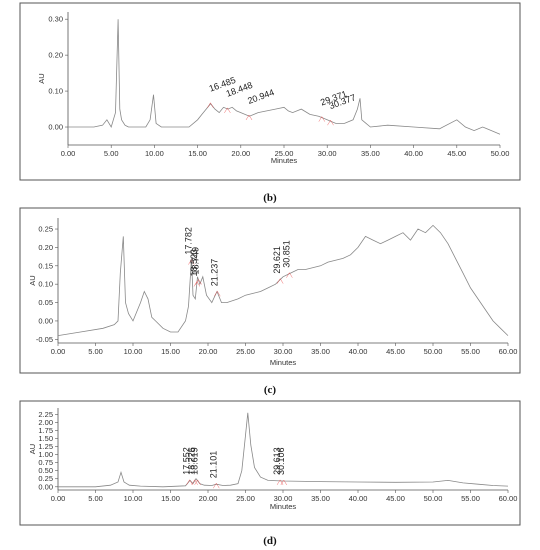  What do you see at coordinates (55, 19) in the screenshot?
I see `panel-b-y-tick-label: 0.30` at bounding box center [55, 19].